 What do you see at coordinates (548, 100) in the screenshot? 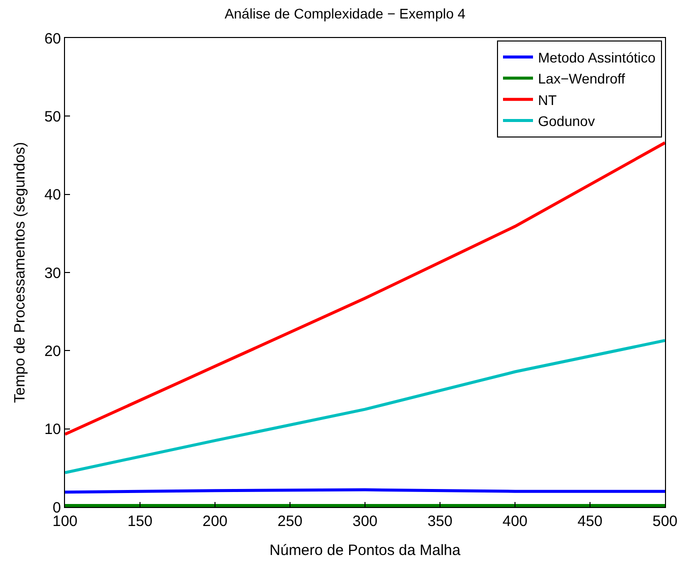
I see `legend-label: NT` at bounding box center [548, 100].